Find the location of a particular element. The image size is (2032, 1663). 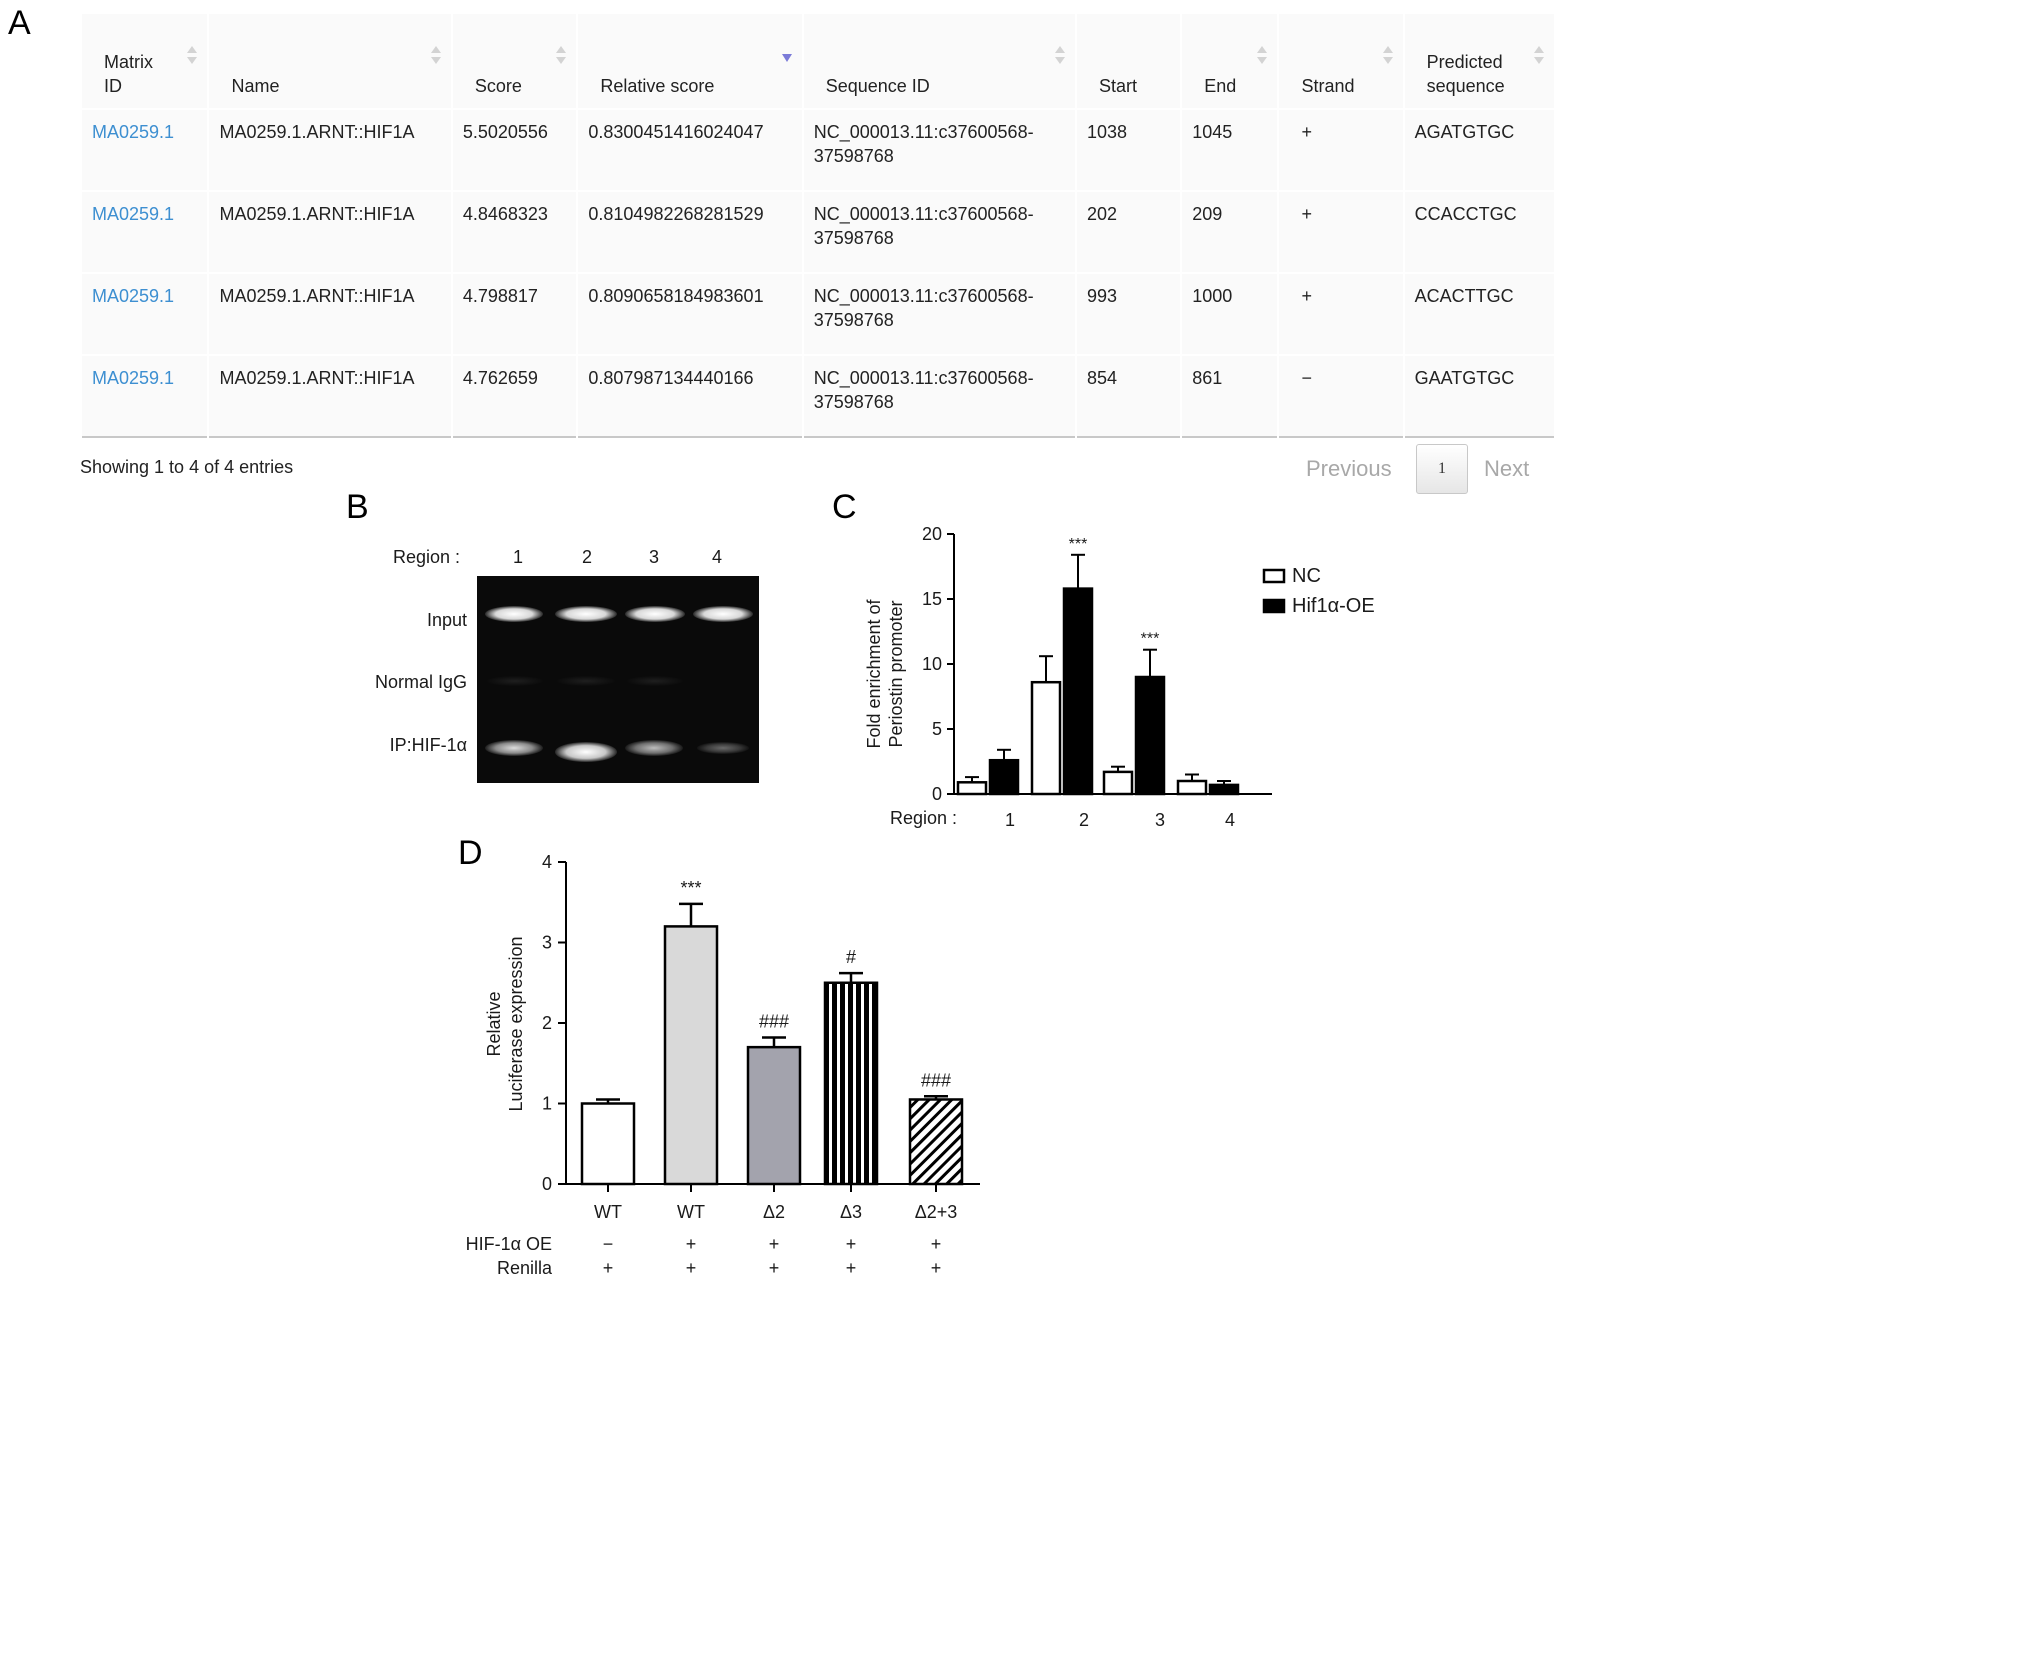

y-tick-label: 5 is located at coordinates (937, 729).